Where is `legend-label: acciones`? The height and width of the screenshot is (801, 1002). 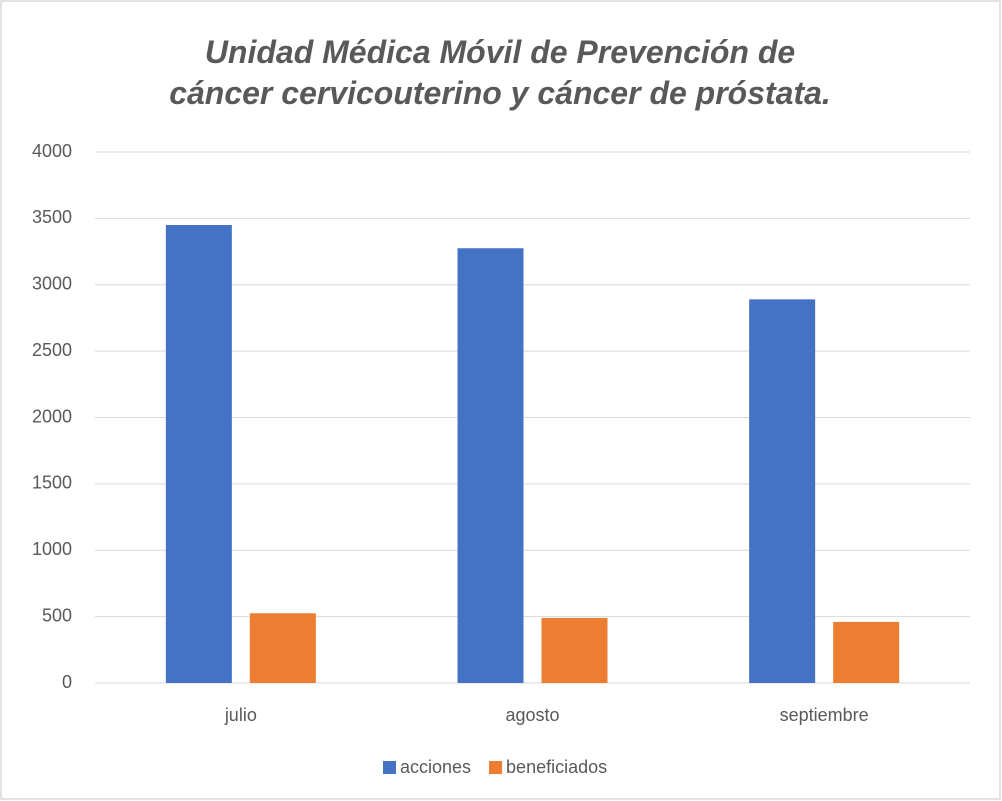
legend-label: acciones is located at coordinates (435, 767).